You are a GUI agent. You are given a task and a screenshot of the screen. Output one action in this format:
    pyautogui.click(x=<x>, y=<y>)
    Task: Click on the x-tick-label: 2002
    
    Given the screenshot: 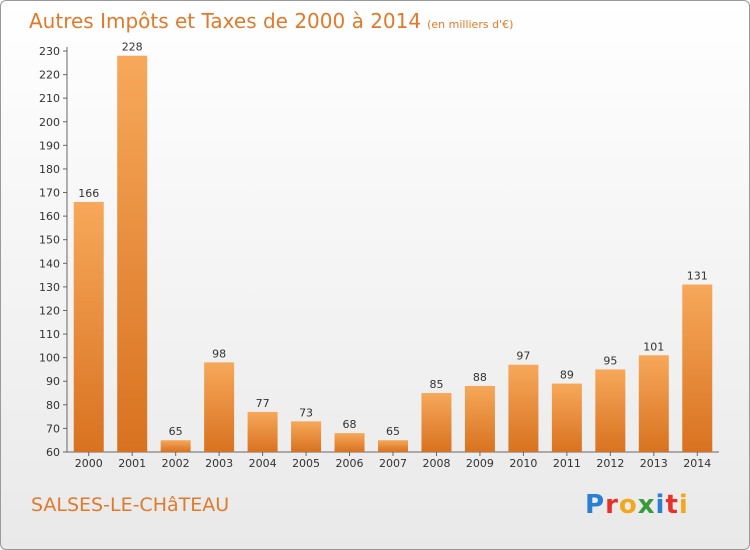 What is the action you would take?
    pyautogui.click(x=176, y=463)
    